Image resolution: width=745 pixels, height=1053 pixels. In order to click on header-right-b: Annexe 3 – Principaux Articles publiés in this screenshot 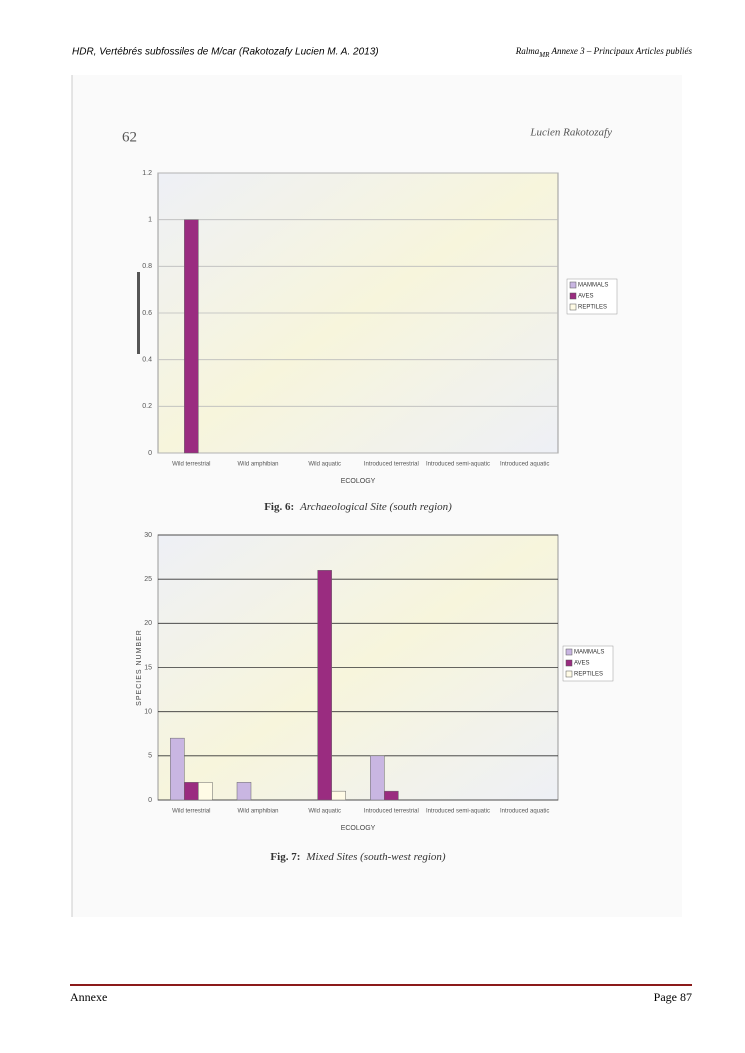, I will do `click(620, 51)`.